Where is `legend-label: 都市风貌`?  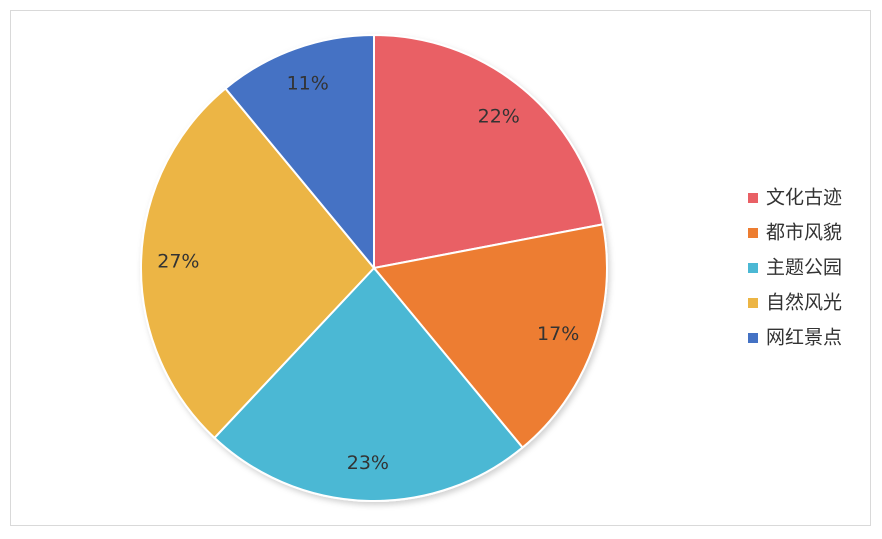 legend-label: 都市风貌 is located at coordinates (804, 233).